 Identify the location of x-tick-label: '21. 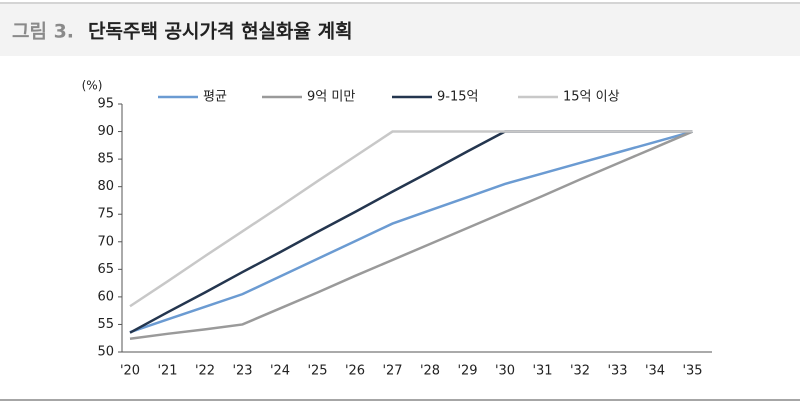
(167, 371).